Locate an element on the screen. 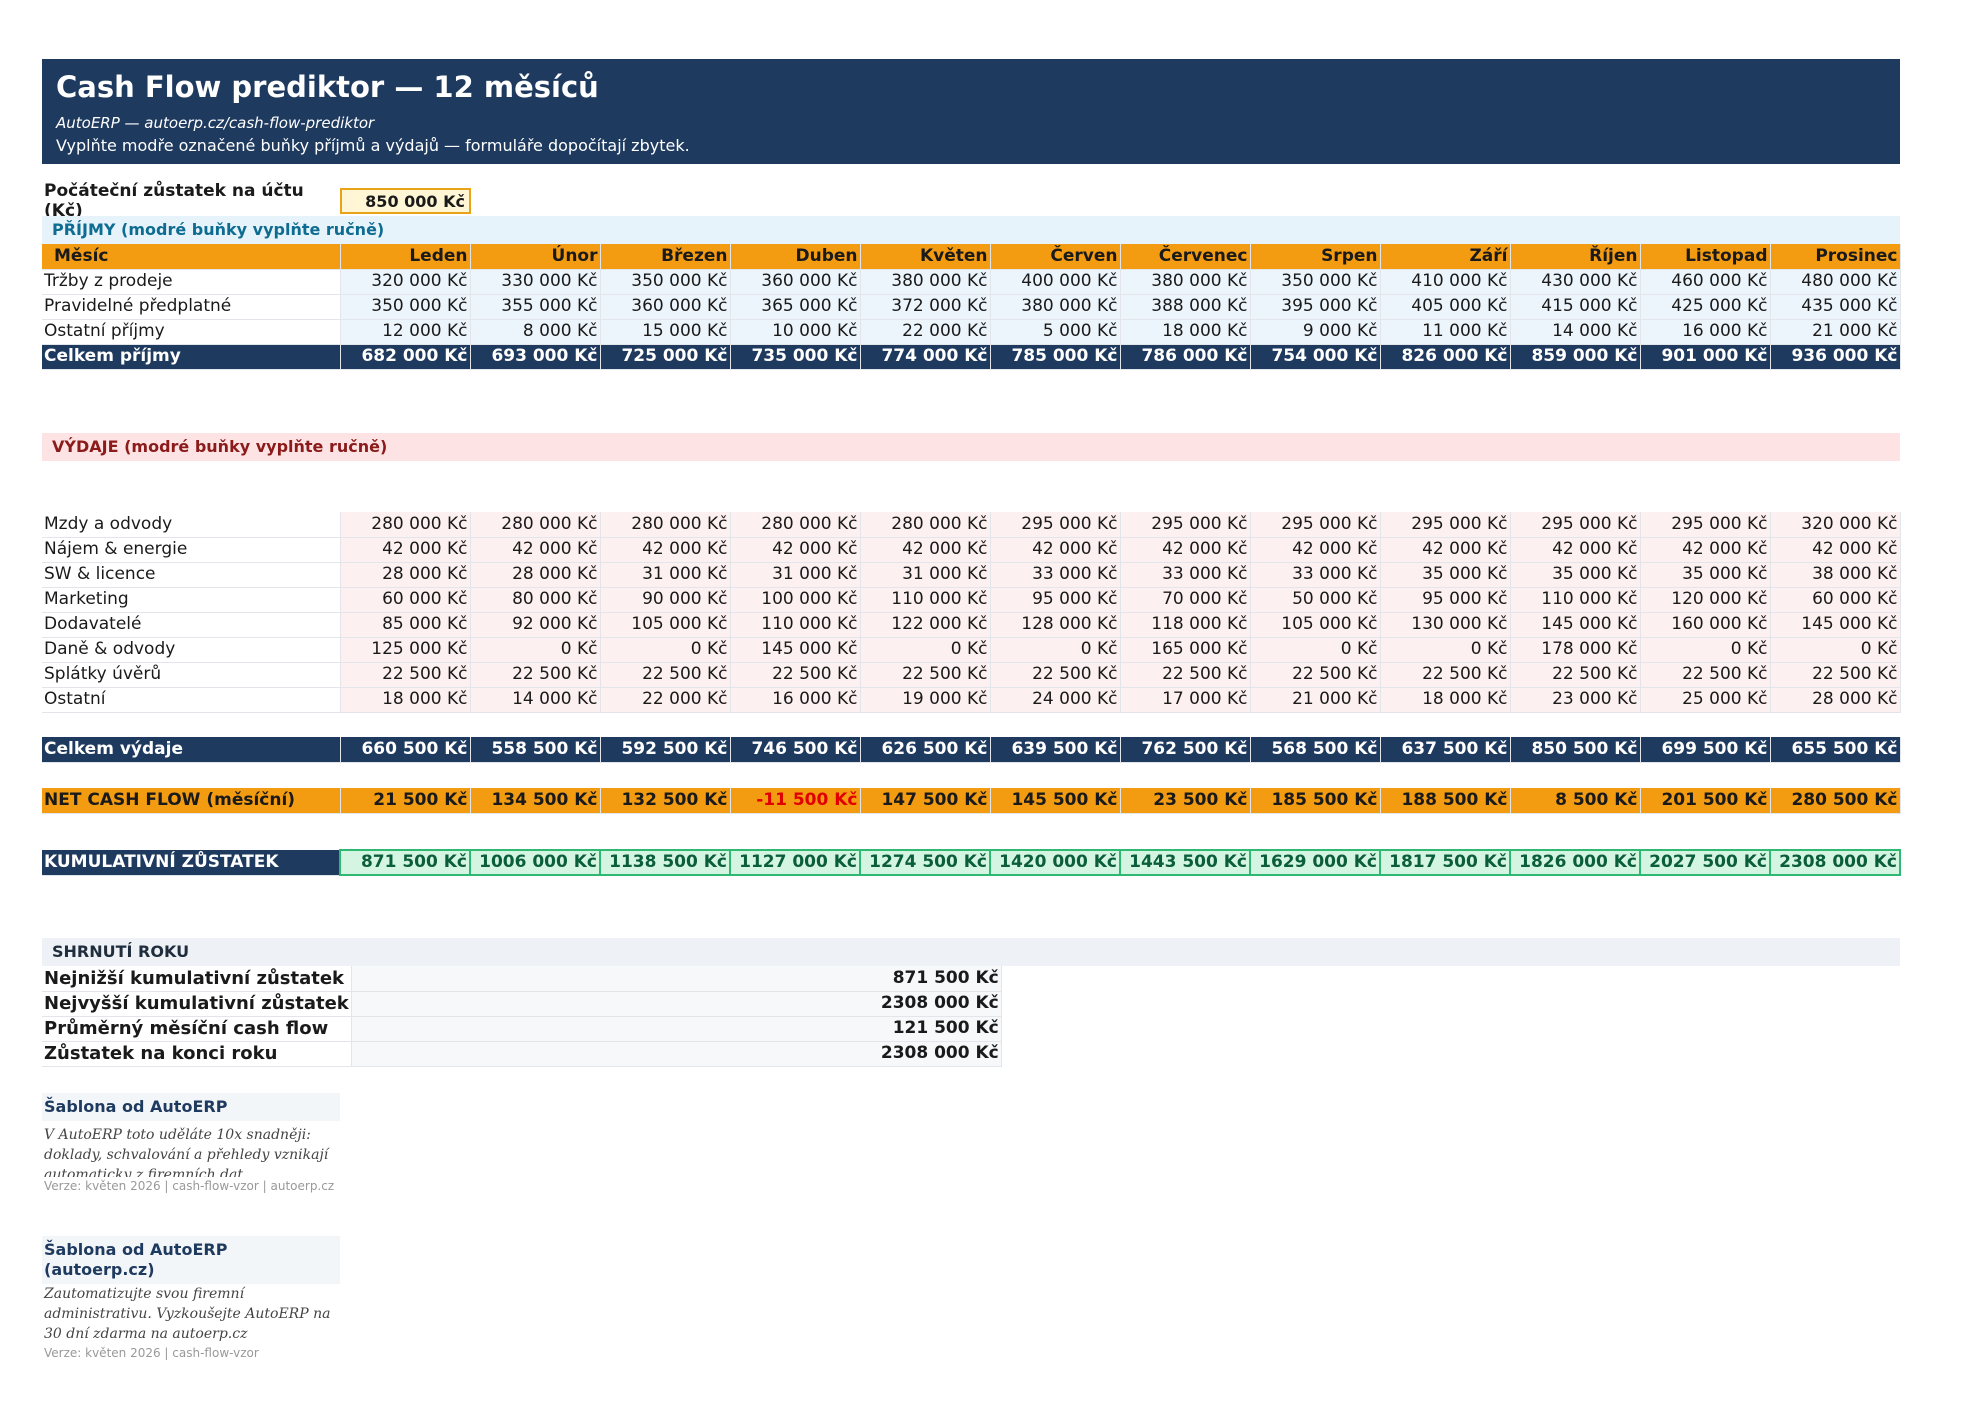 This screenshot has width=1988, height=1406. expense-input-cell: 128 000 Kč is located at coordinates (1055, 625).